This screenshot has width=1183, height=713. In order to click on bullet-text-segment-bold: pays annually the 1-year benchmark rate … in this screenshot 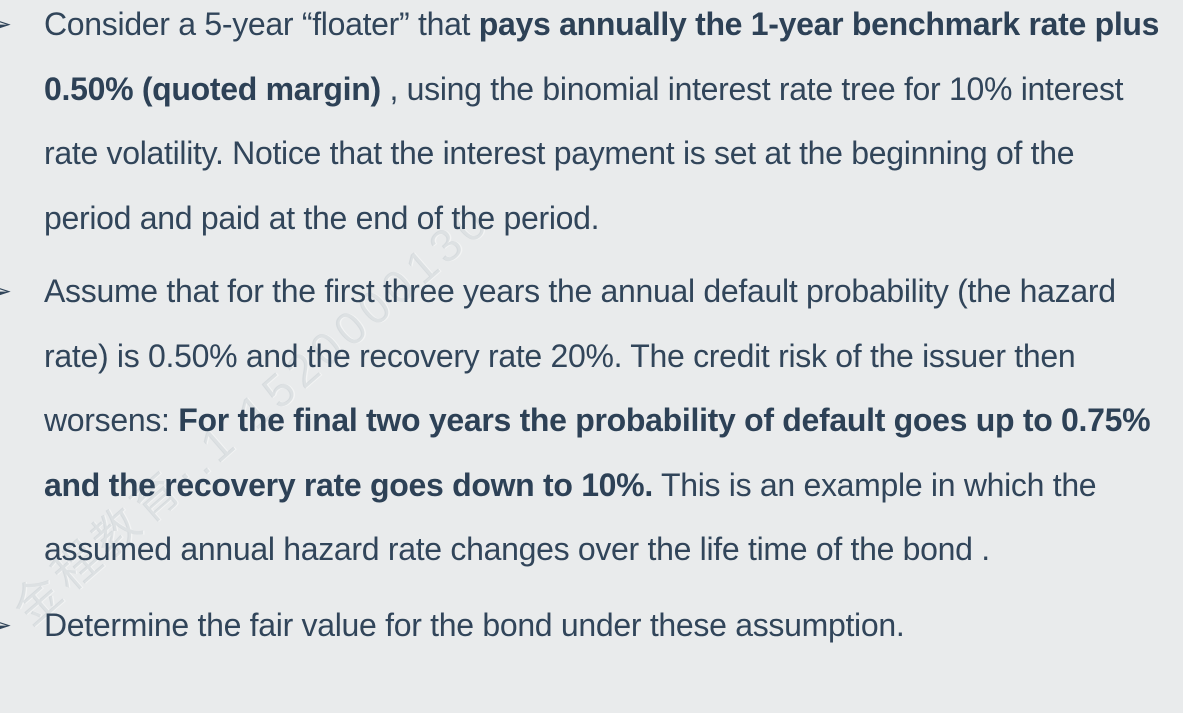, I will do `click(602, 56)`.